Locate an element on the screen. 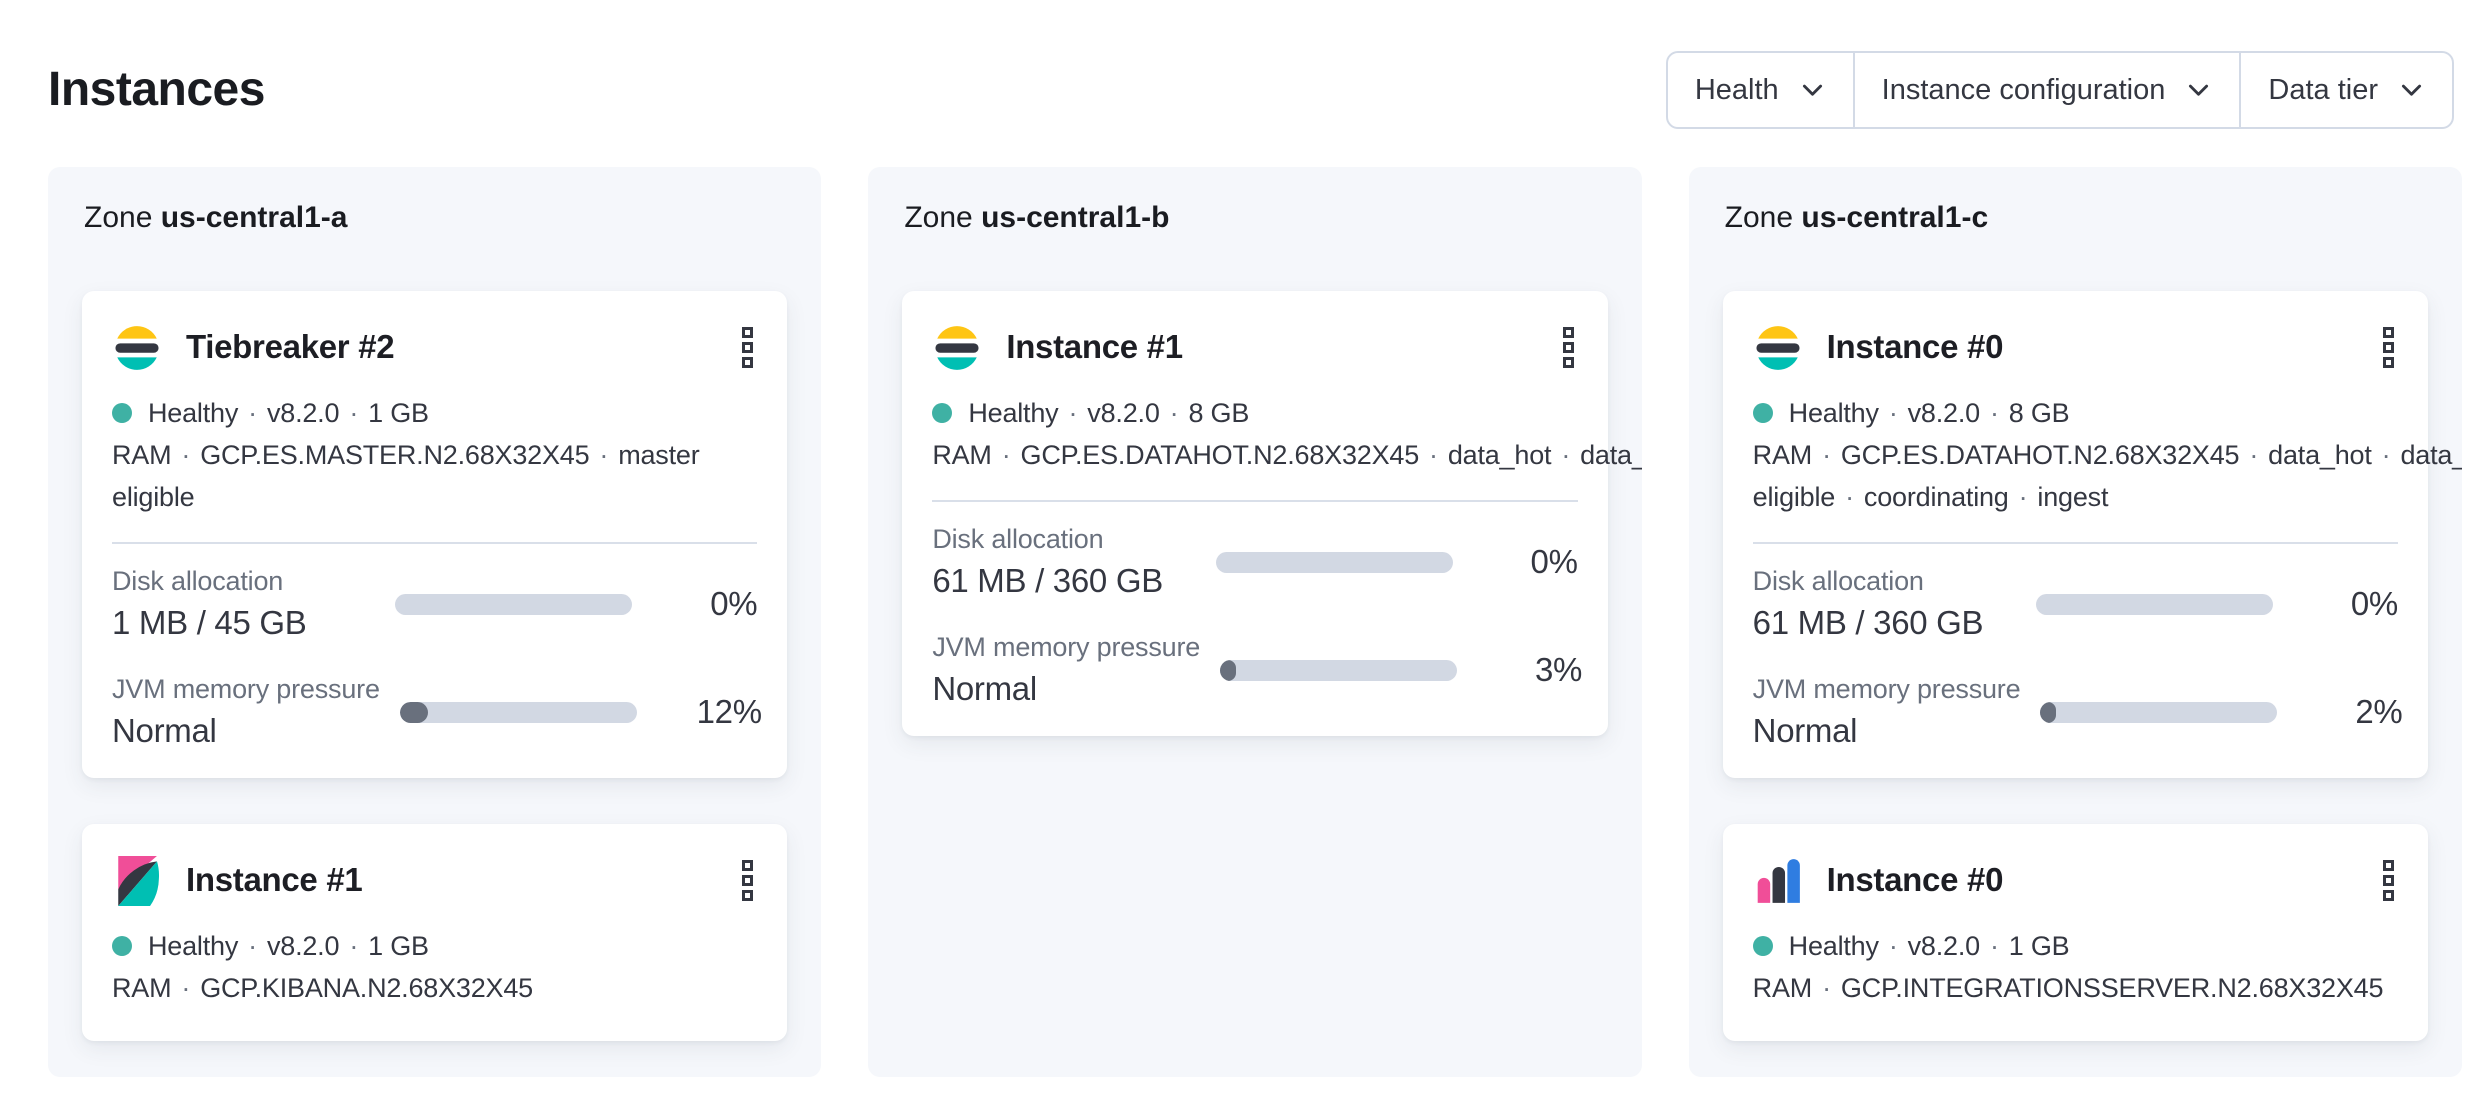 The height and width of the screenshot is (1102, 2490). zone-label: Zone us-central1-c is located at coordinates (2076, 218).